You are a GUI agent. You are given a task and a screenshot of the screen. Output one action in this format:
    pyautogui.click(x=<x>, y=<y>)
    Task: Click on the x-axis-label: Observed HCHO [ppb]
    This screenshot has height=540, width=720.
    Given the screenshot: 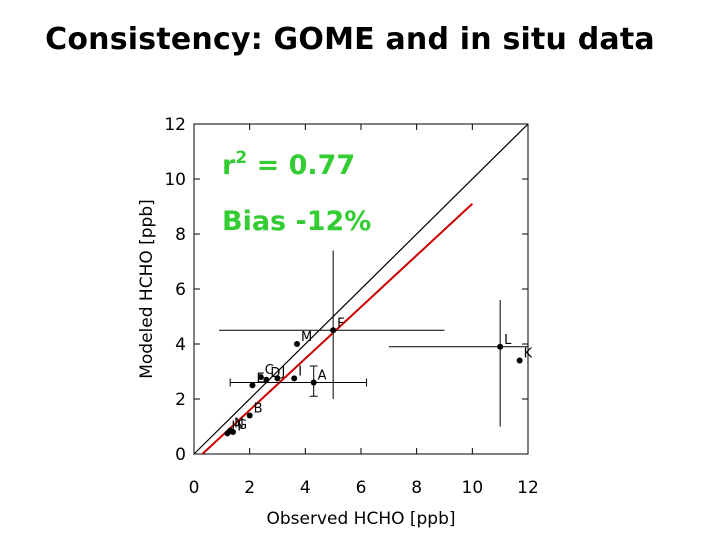 What is the action you would take?
    pyautogui.click(x=360, y=519)
    